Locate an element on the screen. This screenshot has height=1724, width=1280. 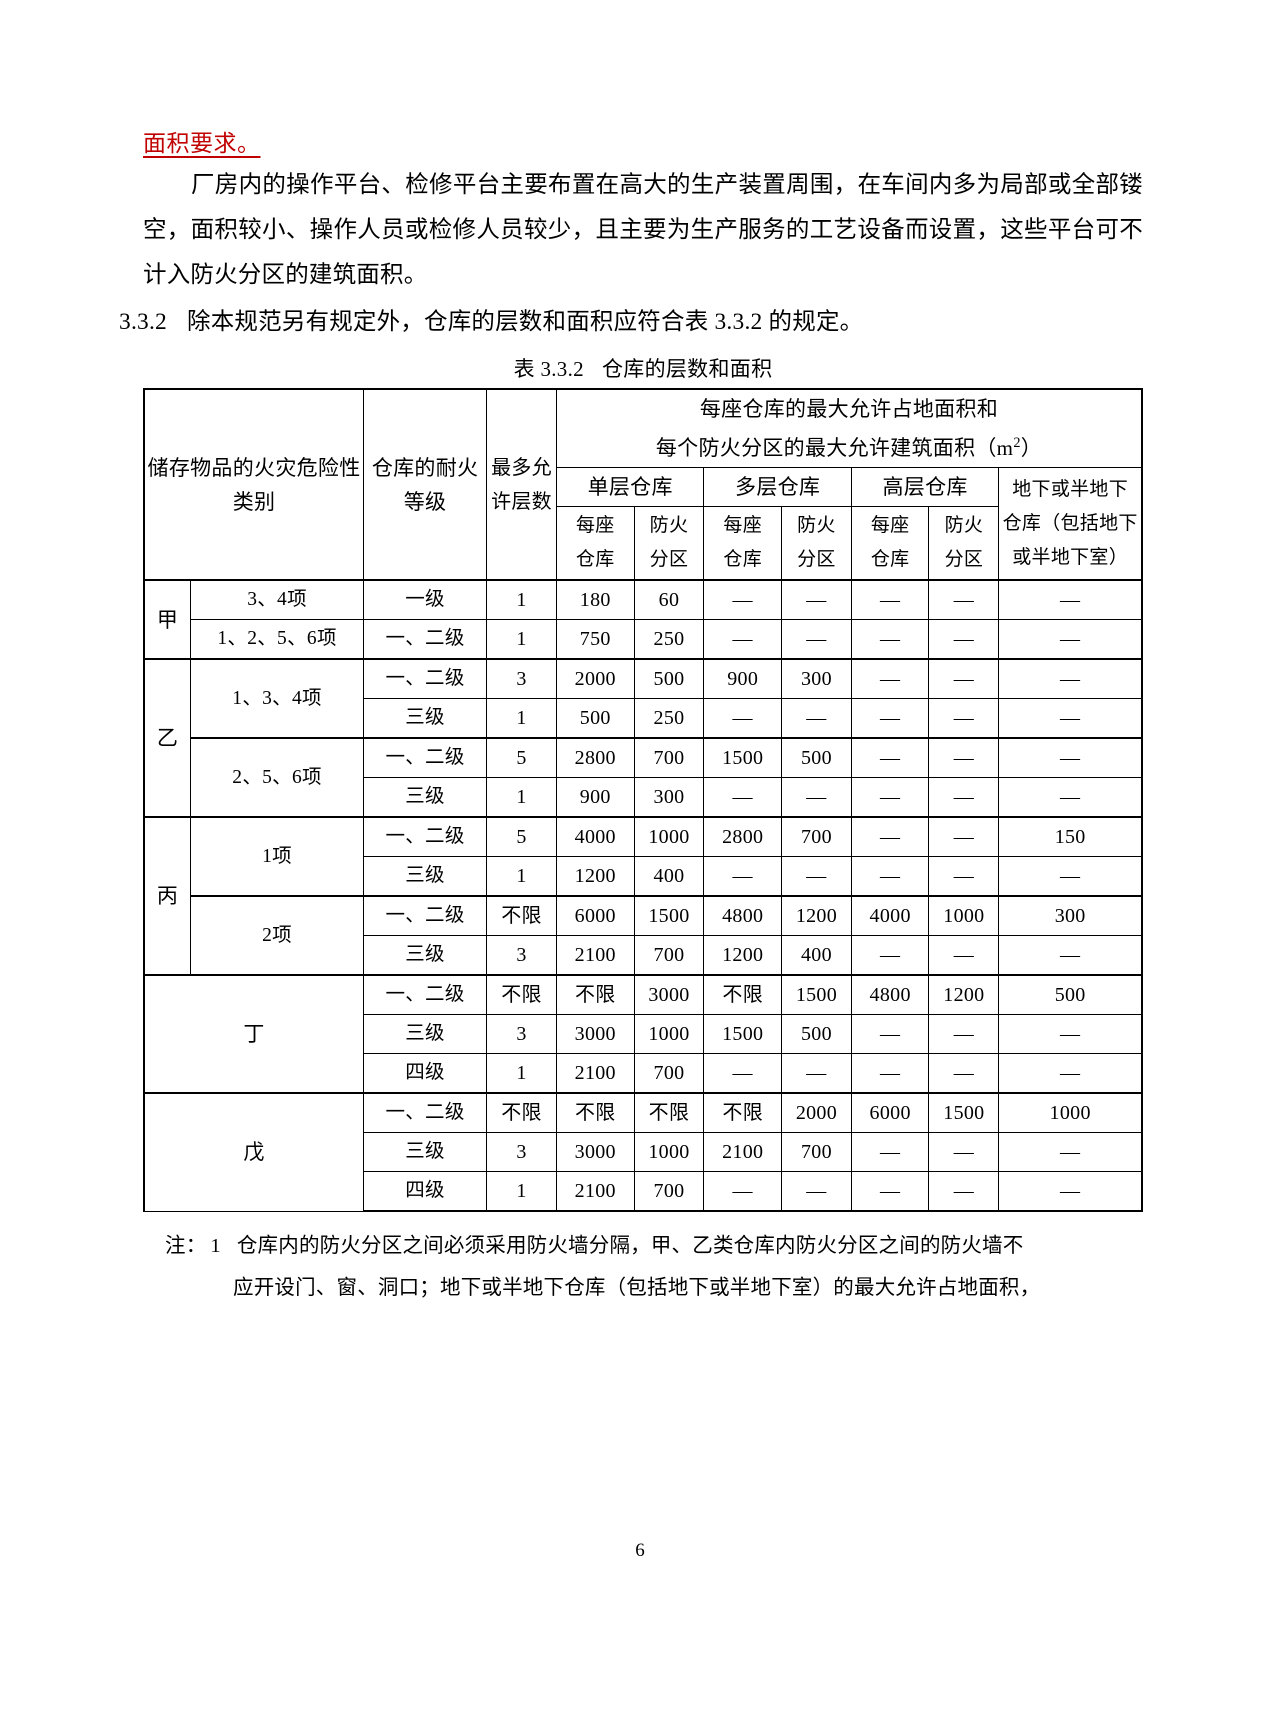
cell-floors: 不限 is located at coordinates (521, 994).